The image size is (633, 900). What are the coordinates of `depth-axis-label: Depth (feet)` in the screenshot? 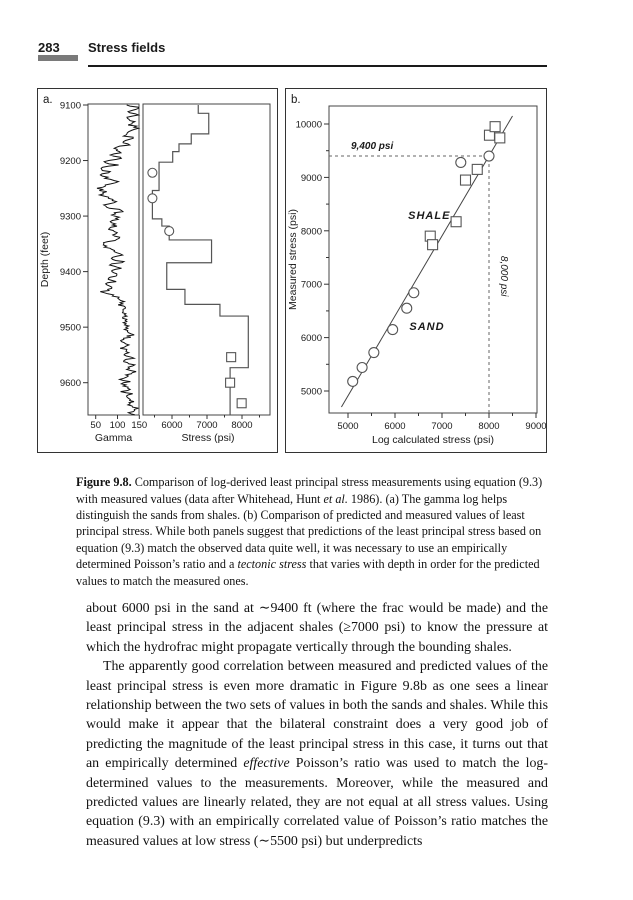 It's located at (45, 259).